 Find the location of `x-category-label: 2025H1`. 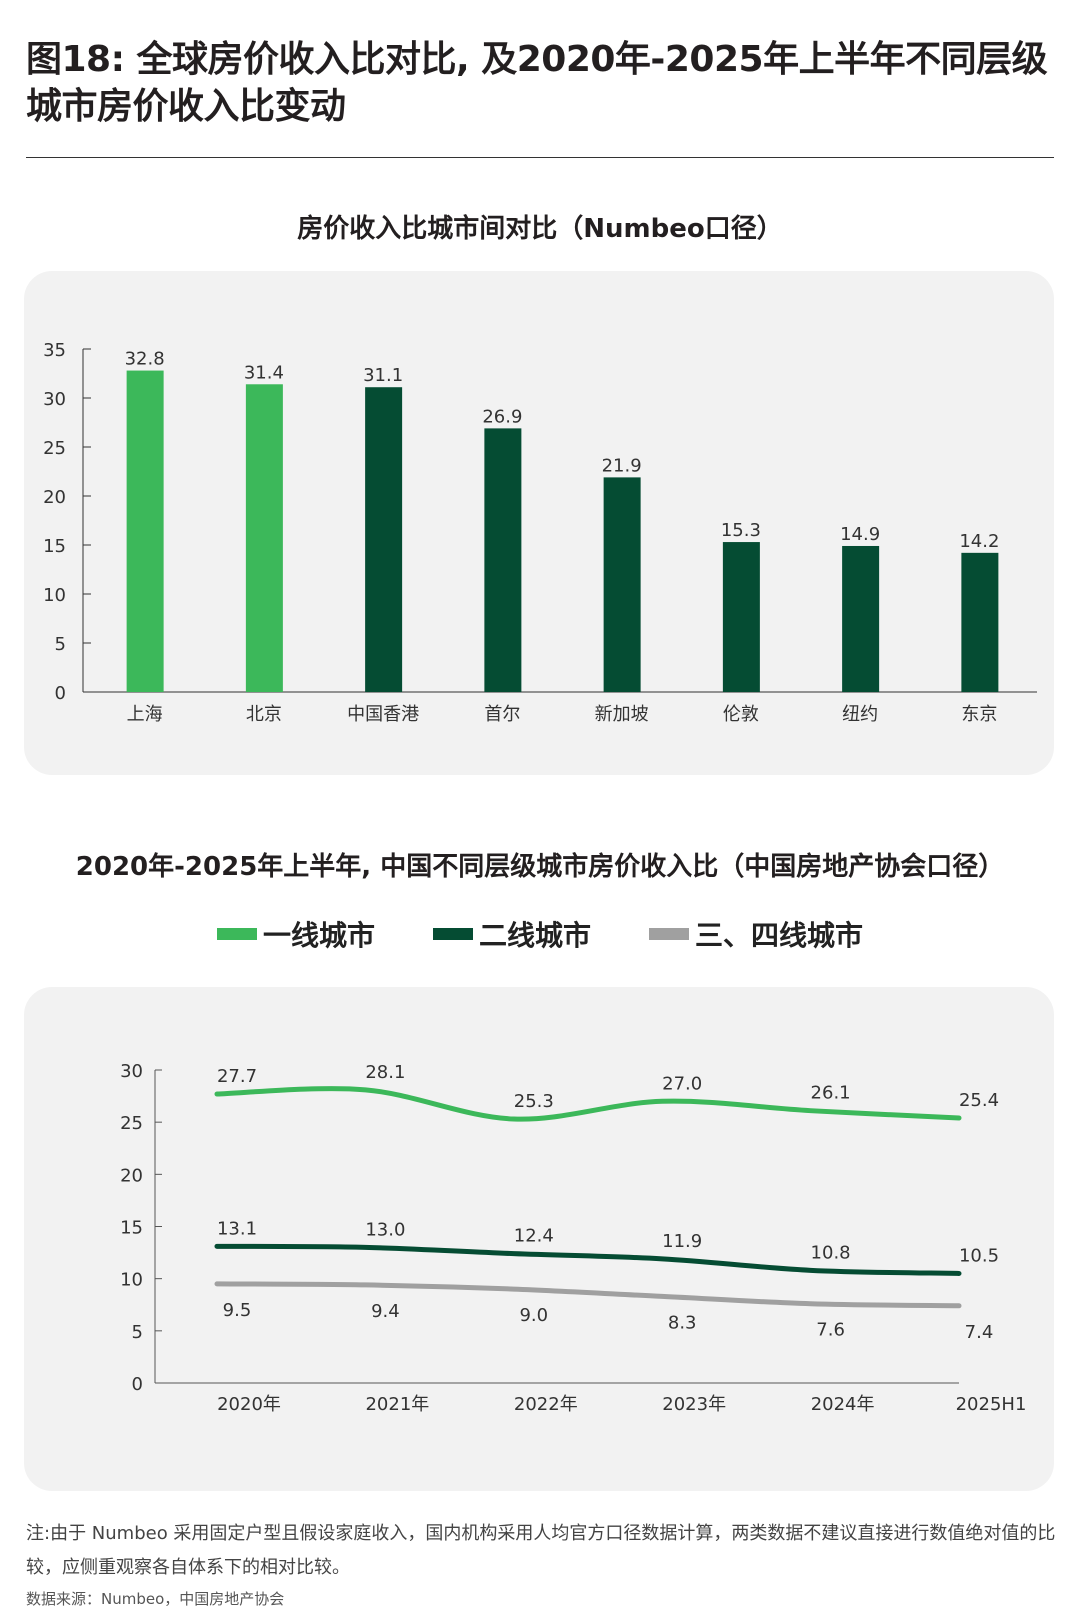

x-category-label: 2025H1 is located at coordinates (991, 1404).